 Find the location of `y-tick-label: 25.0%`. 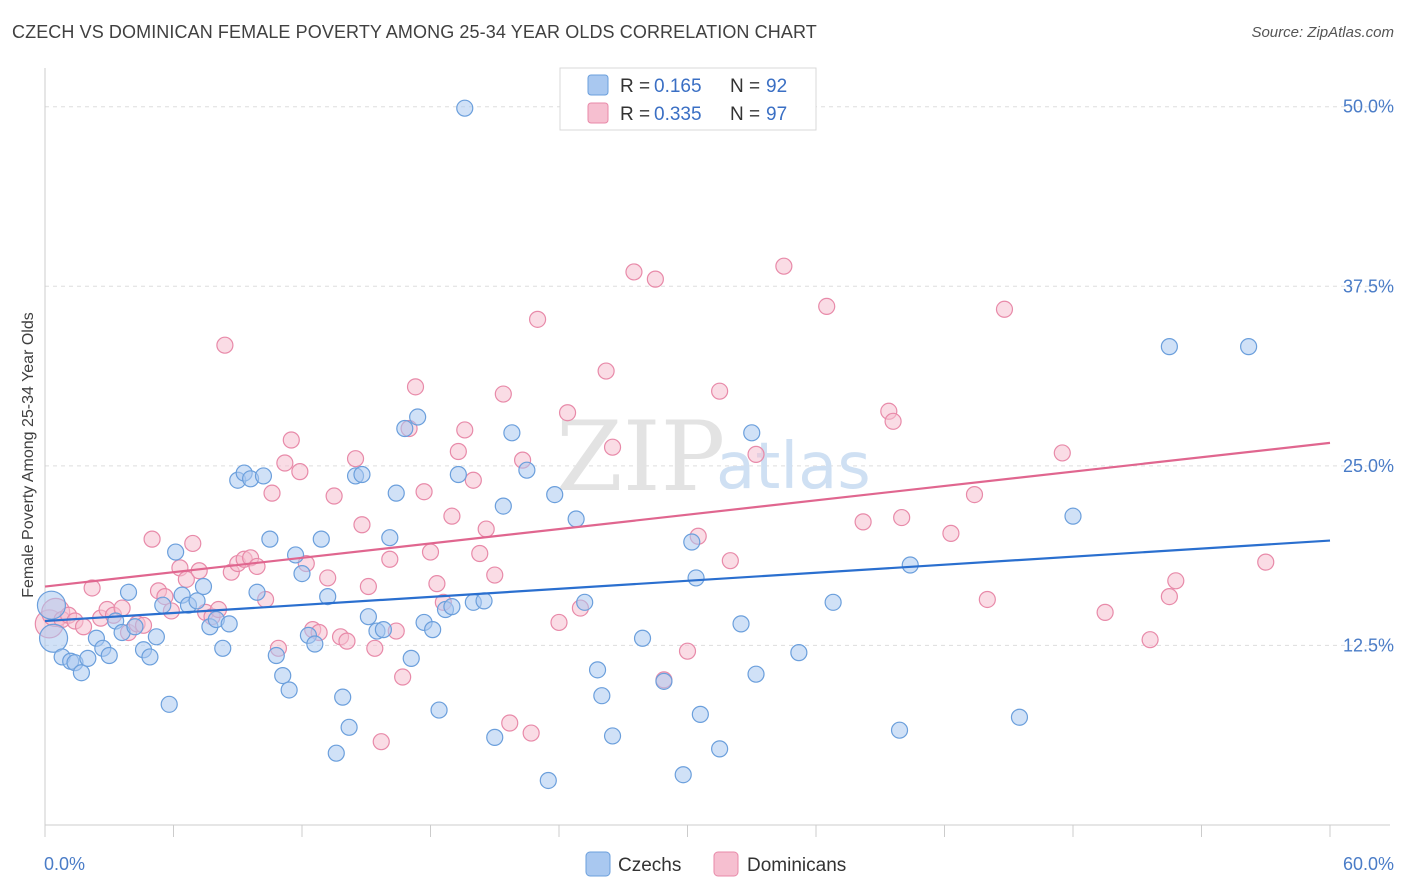

y-tick-label: 25.0% is located at coordinates (1368, 466).